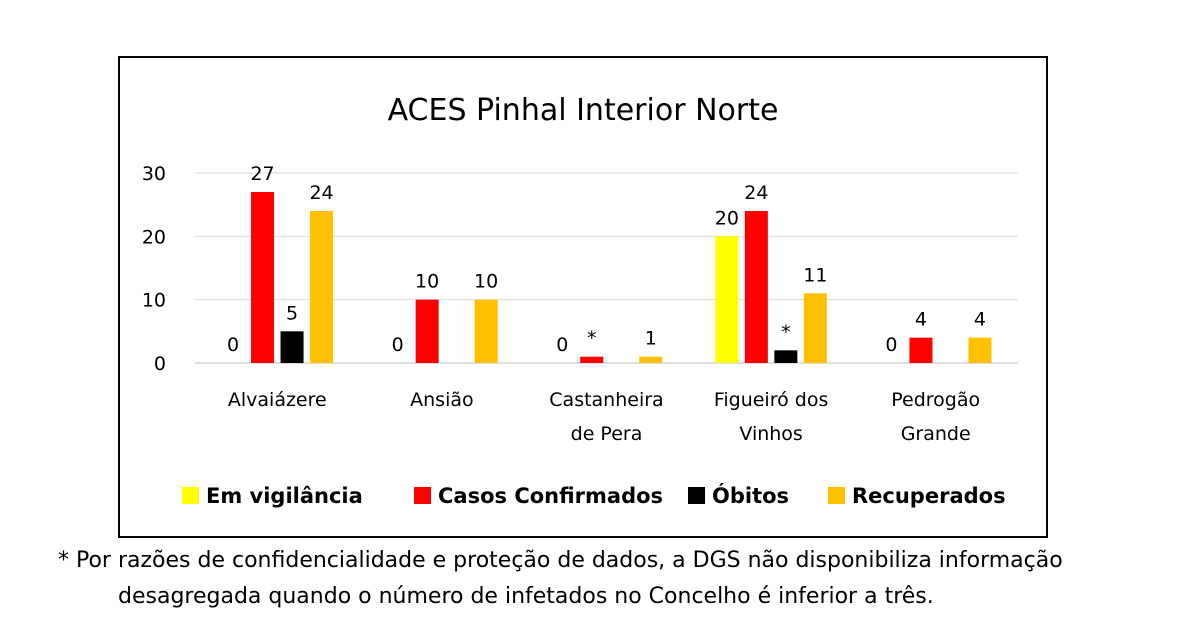 The image size is (1200, 638). I want to click on legend-label: Em vigilância, so click(284, 496).